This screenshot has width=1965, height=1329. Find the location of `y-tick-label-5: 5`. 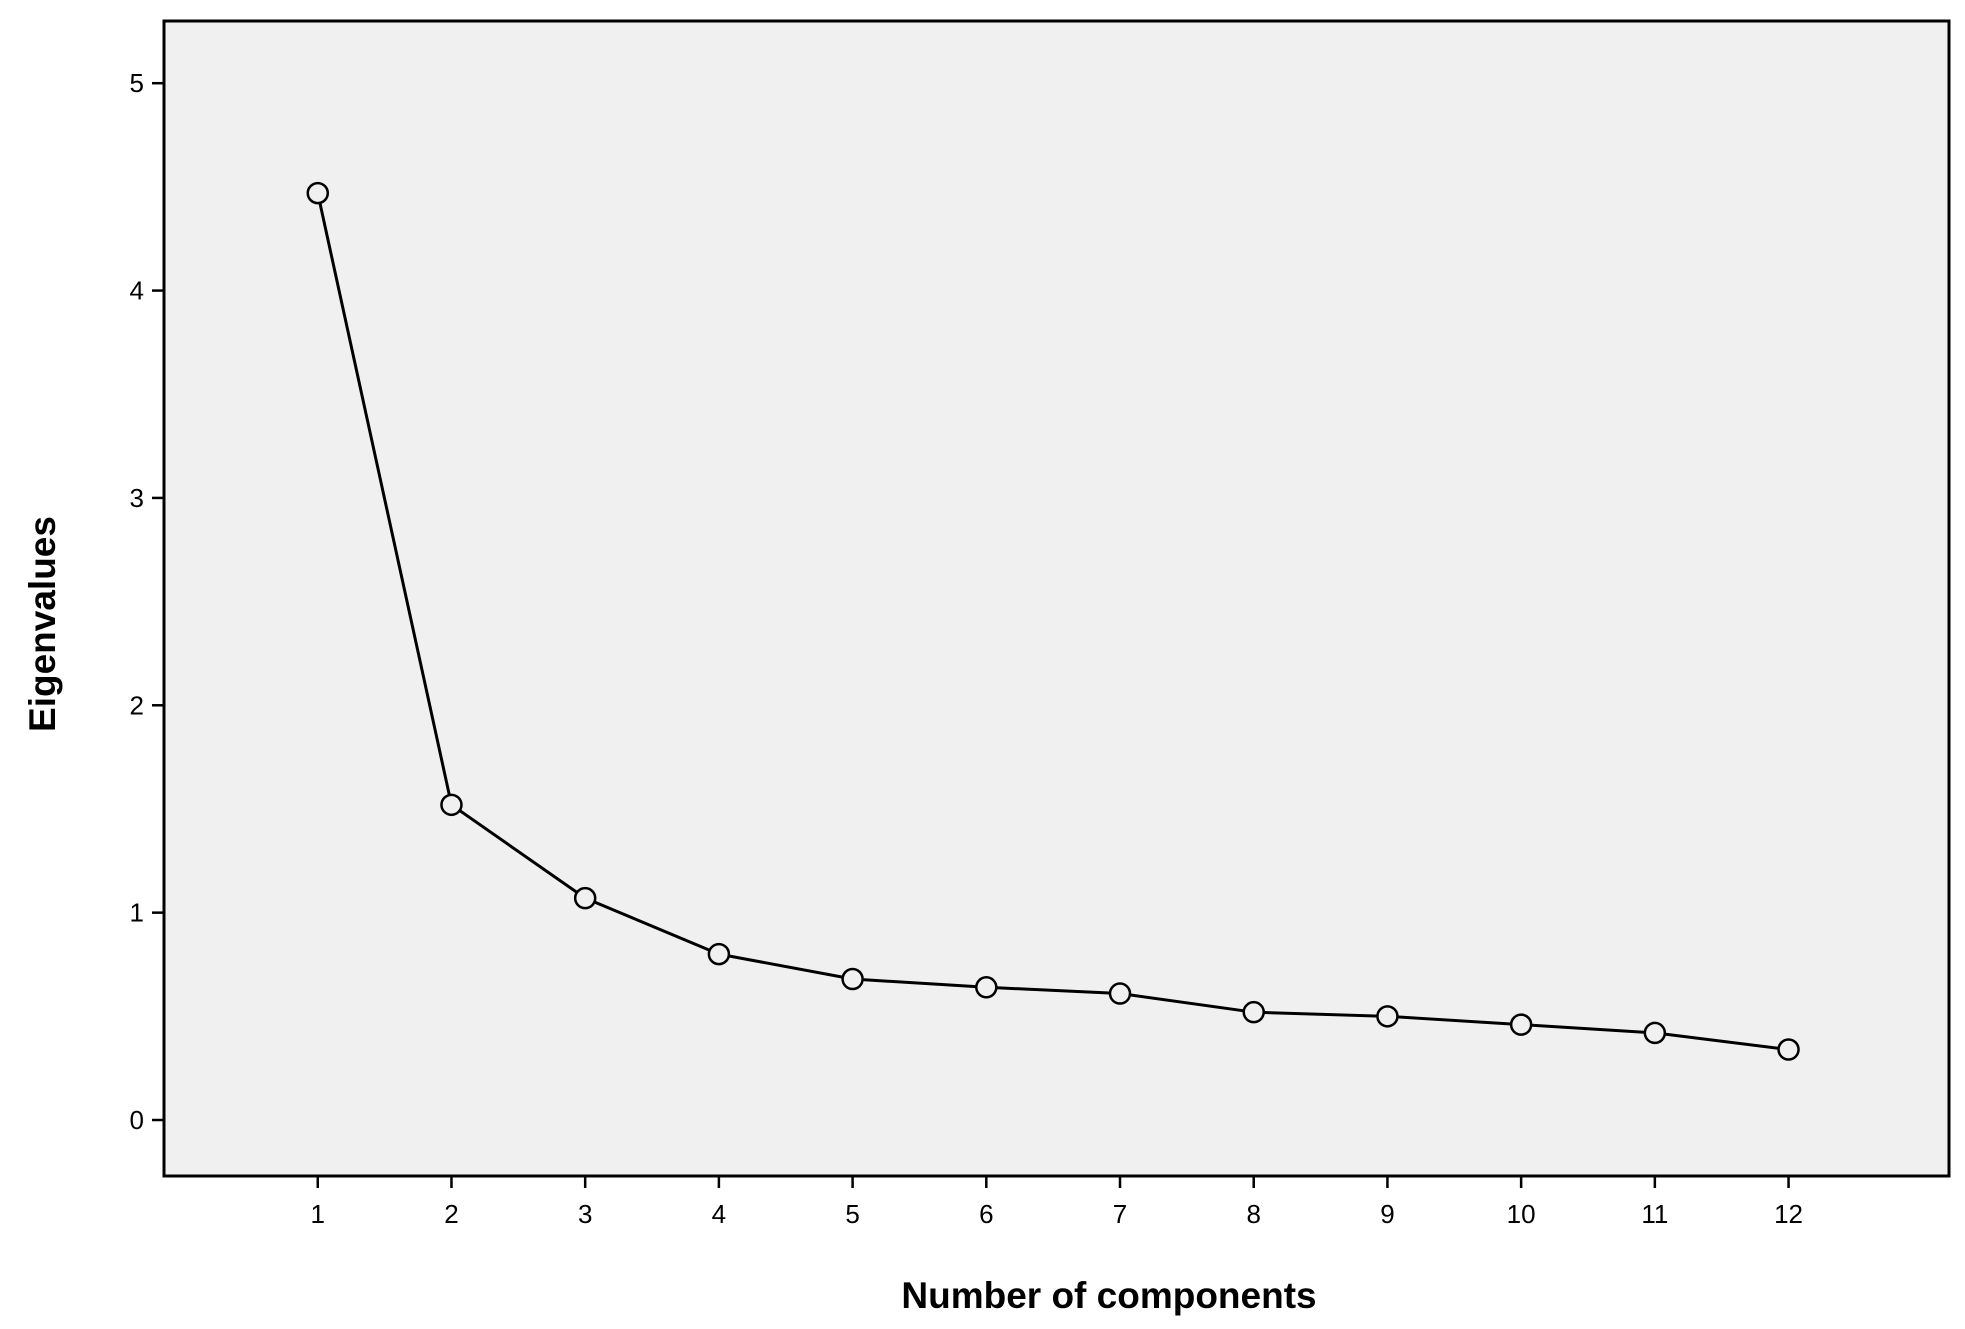

y-tick-label-5: 5 is located at coordinates (137, 83).